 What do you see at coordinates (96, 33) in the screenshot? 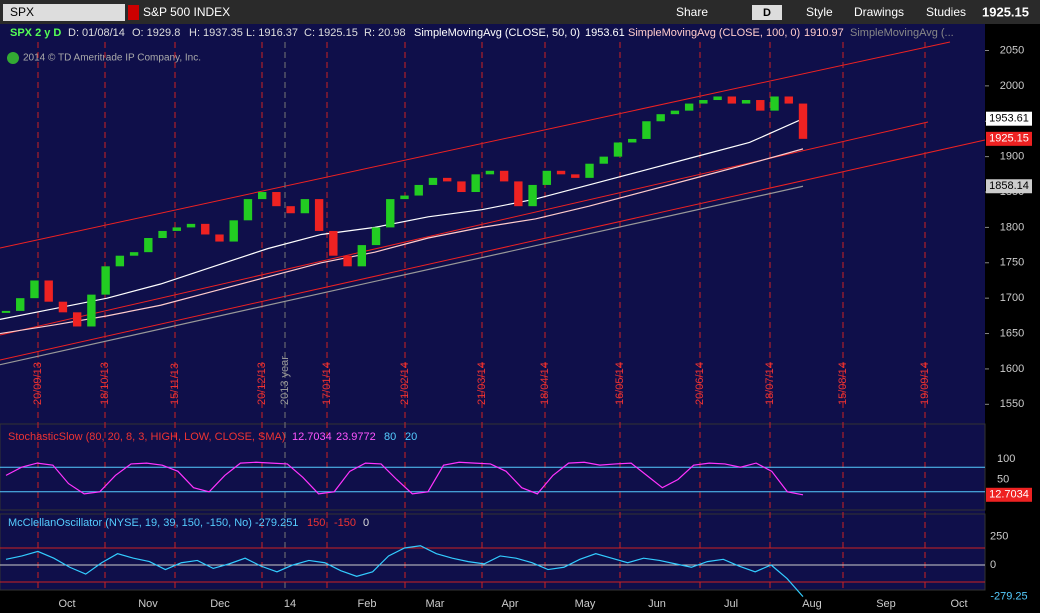
I see `ohlc: D: 01/08/14` at bounding box center [96, 33].